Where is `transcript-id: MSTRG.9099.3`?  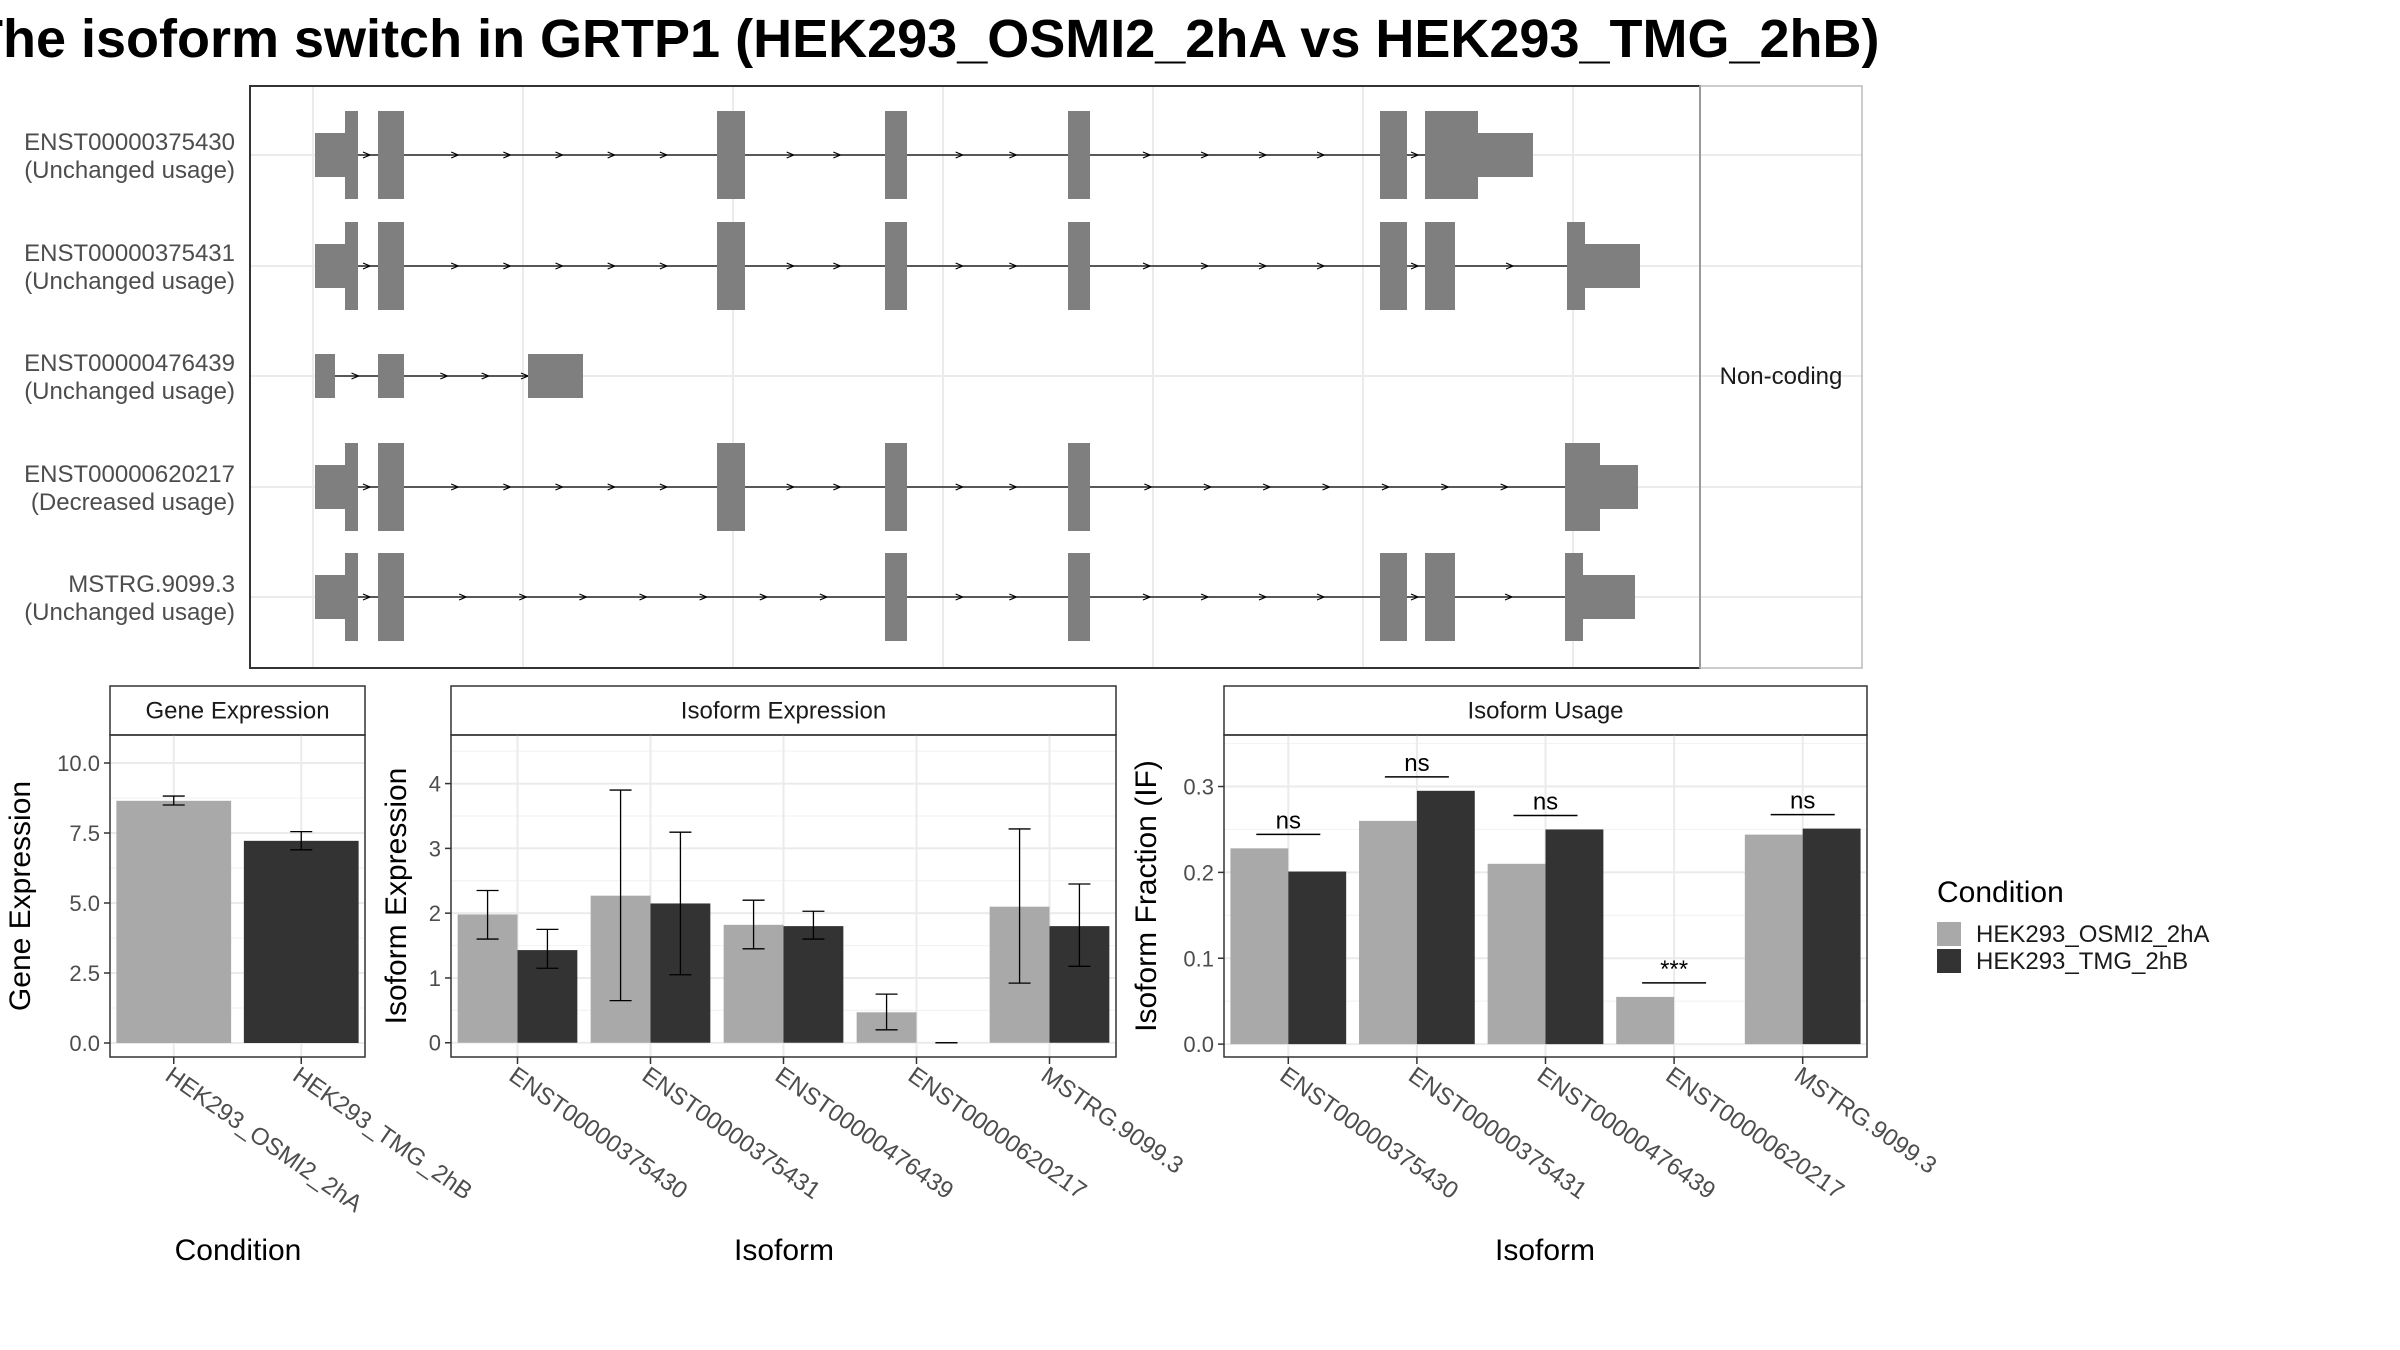 transcript-id: MSTRG.9099.3 is located at coordinates (151, 584).